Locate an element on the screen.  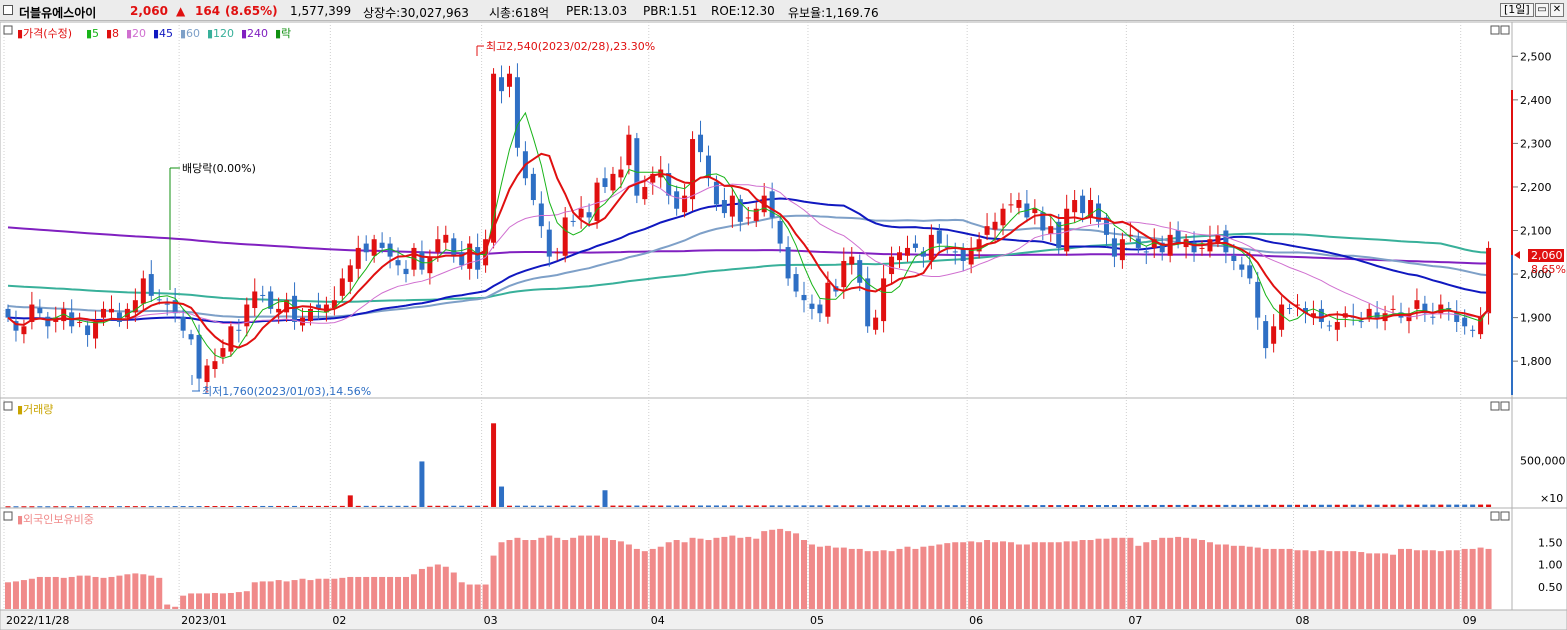
volume-legend-label: 거래량 is located at coordinates (38, 409).